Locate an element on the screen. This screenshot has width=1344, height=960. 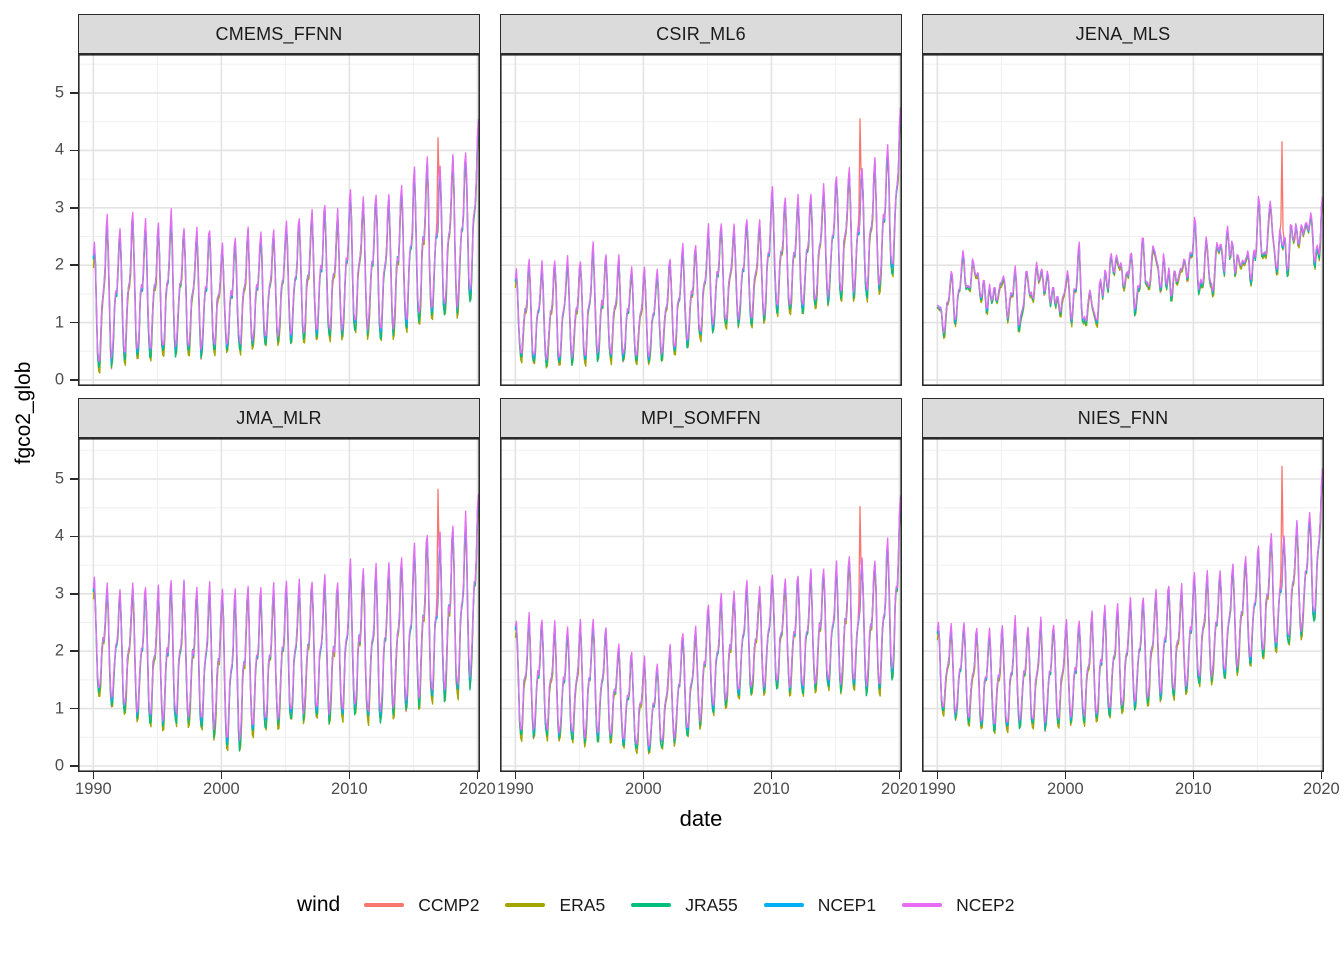
legend-label: NCEP1 is located at coordinates (847, 904).